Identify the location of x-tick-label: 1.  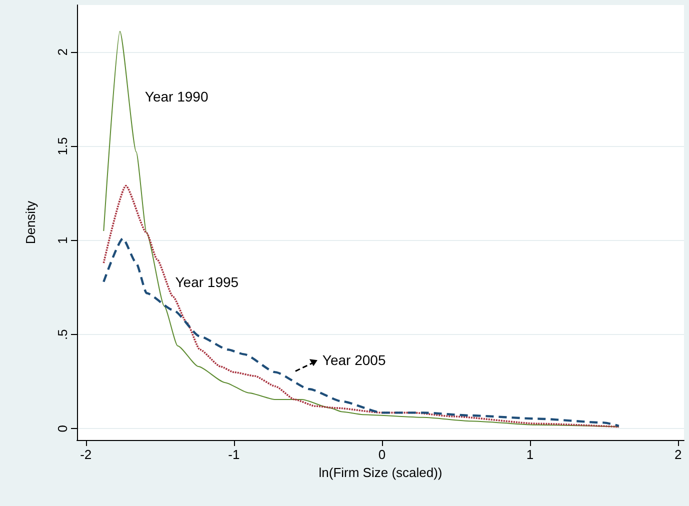
(530, 454).